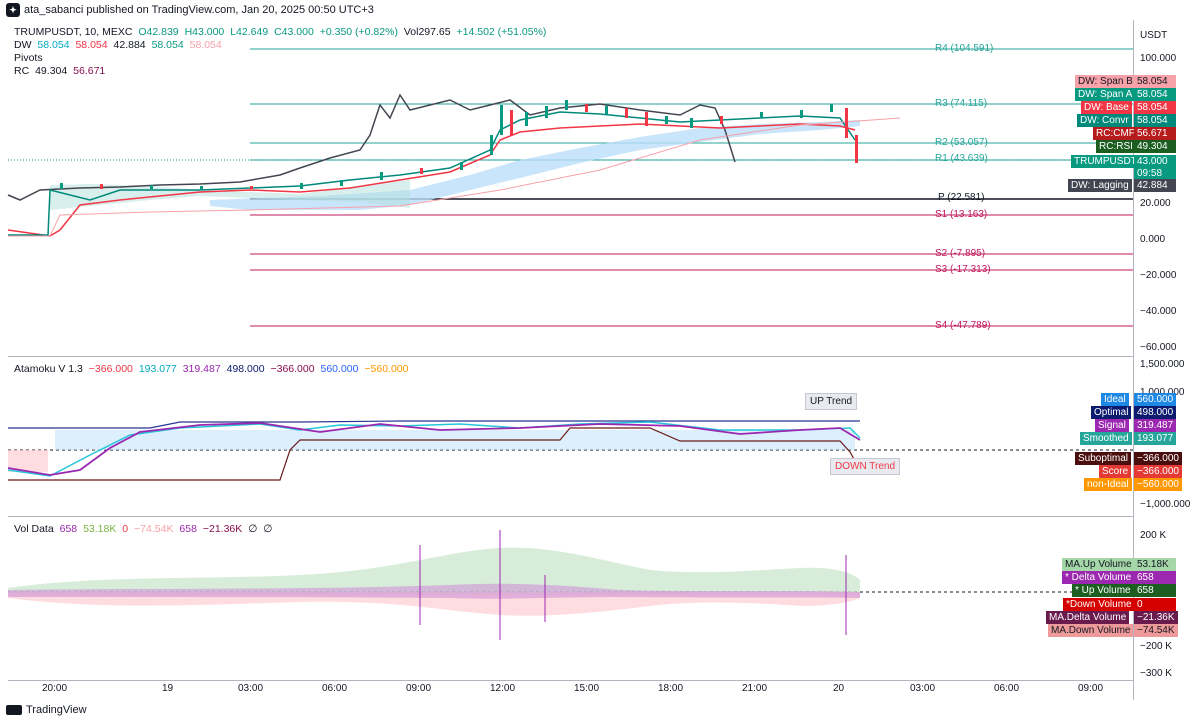 The height and width of the screenshot is (725, 1200). What do you see at coordinates (1156, 617) in the screenshot?
I see `tag-ma-delta-volume-value: −21.36K` at bounding box center [1156, 617].